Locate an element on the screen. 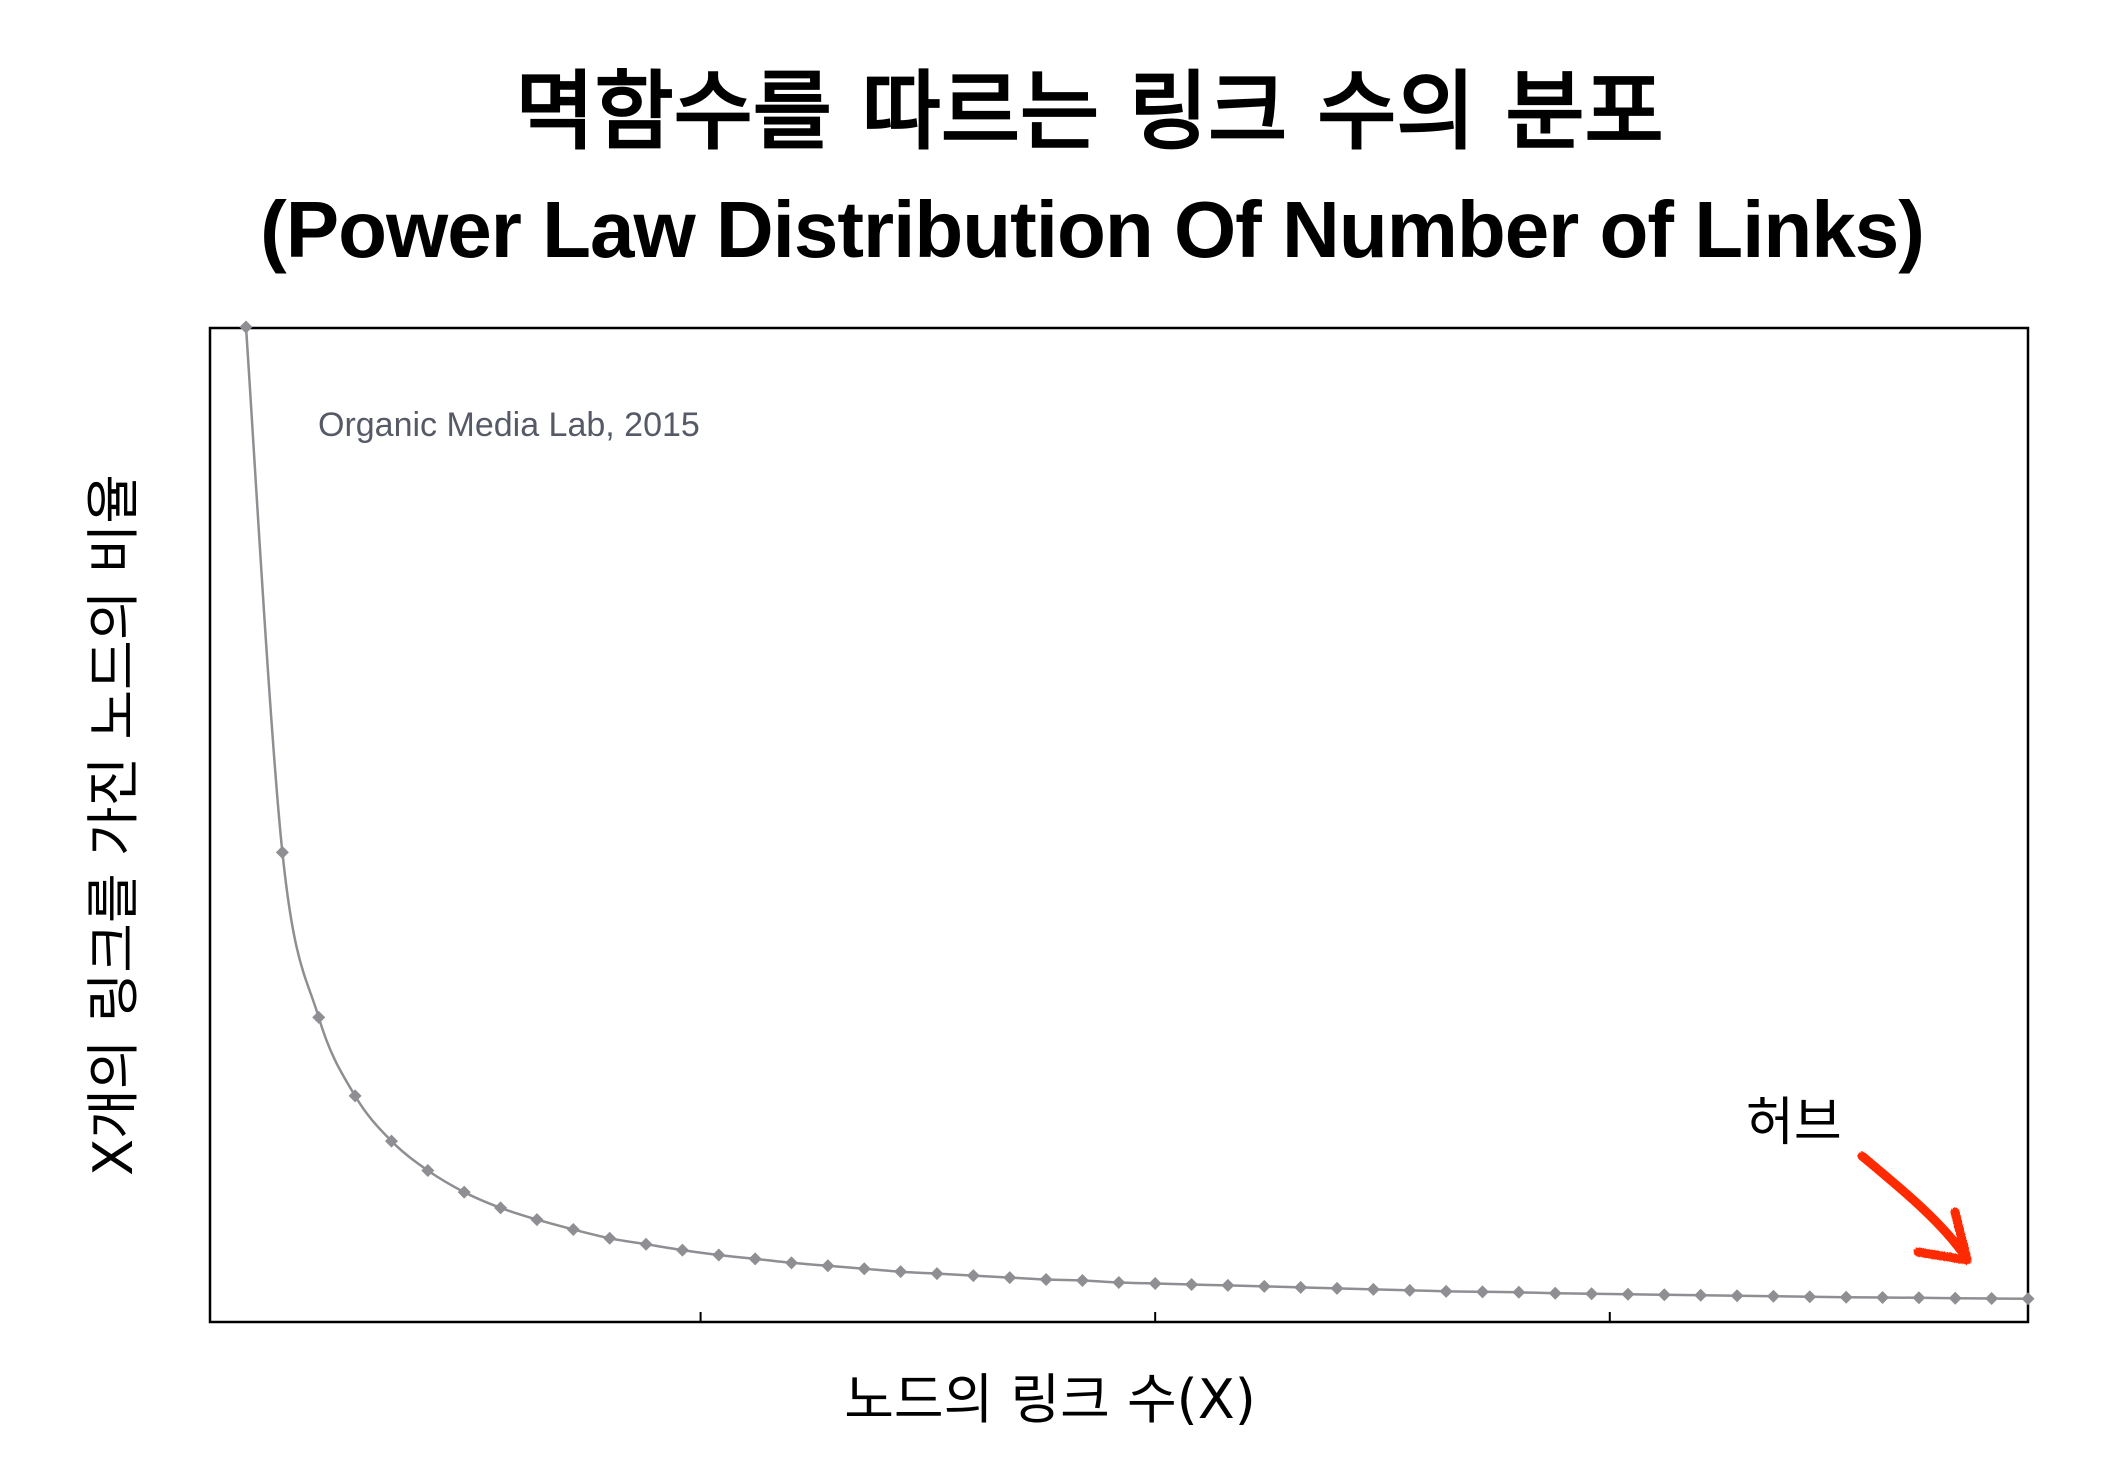 This screenshot has width=2104, height=1458. x-axis-ticks is located at coordinates (1155, 1317).